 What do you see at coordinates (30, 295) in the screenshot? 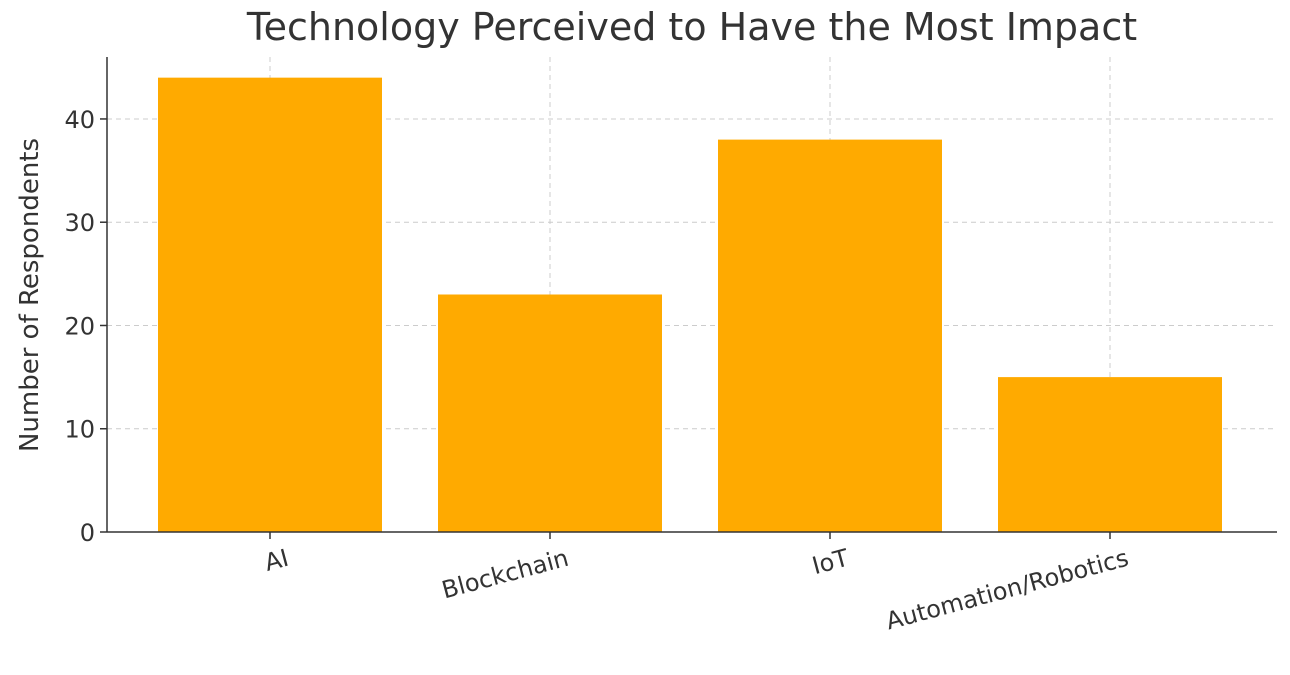
I see `y-axis-label: Number of Respondents` at bounding box center [30, 295].